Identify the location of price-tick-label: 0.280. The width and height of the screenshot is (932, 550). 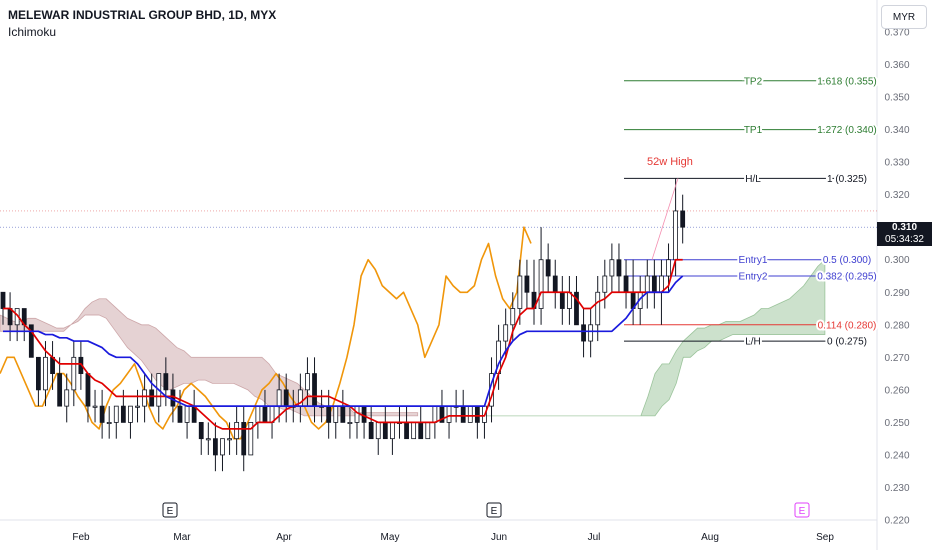
(896, 325).